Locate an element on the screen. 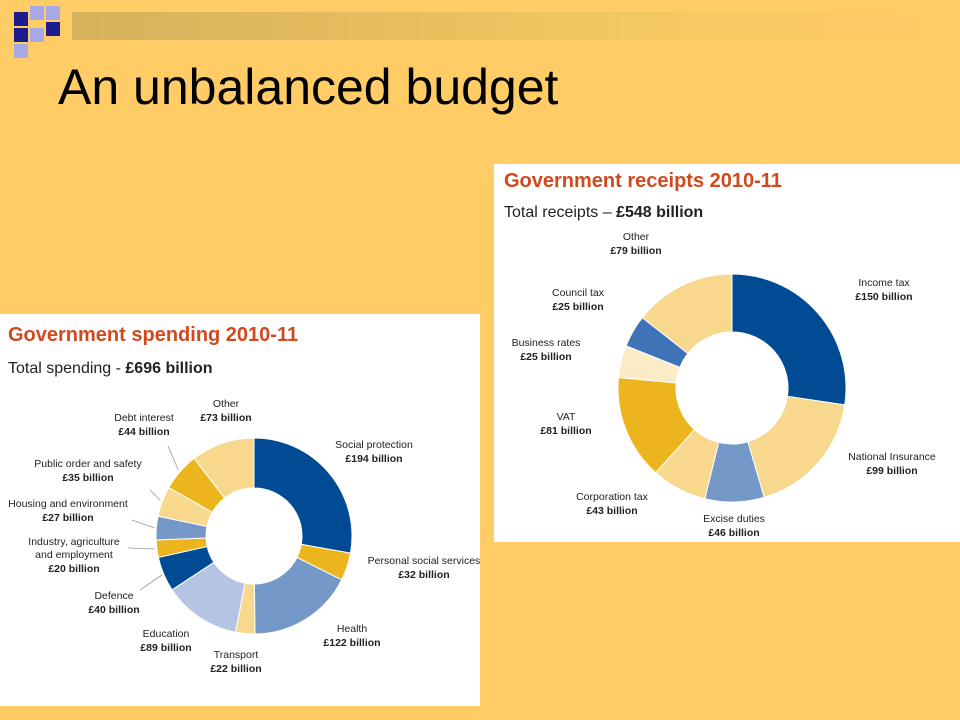 This screenshot has width=960, height=720. receipts-label-business-rates: Business rates £25 billion is located at coordinates (546, 350).